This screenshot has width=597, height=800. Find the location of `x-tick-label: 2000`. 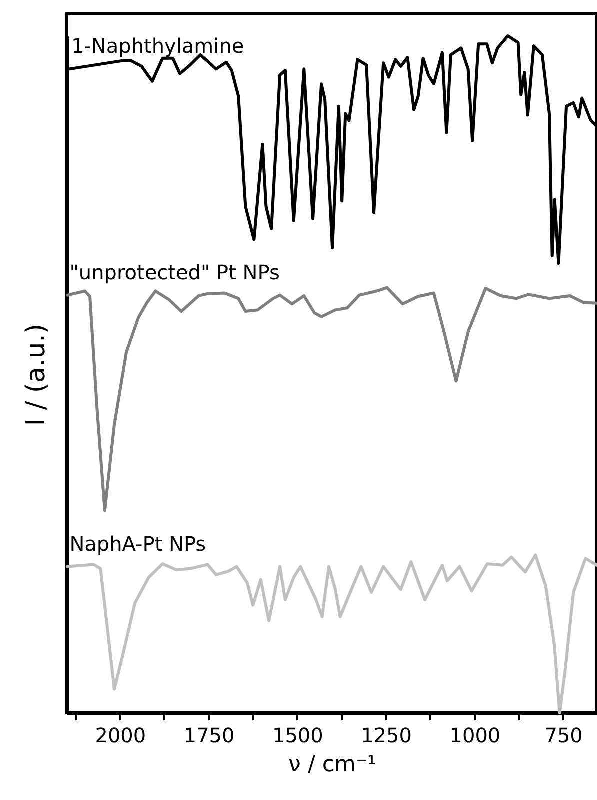

x-tick-label: 2000 is located at coordinates (120, 736).